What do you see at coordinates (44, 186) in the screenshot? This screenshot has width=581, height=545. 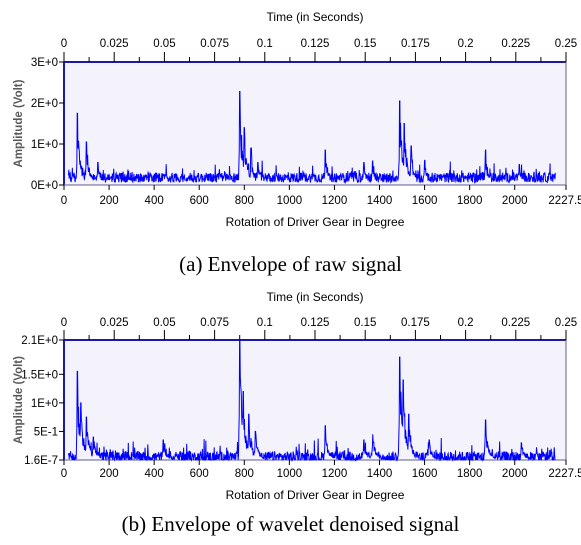 I see `y-tick-label: 0E+0` at bounding box center [44, 186].